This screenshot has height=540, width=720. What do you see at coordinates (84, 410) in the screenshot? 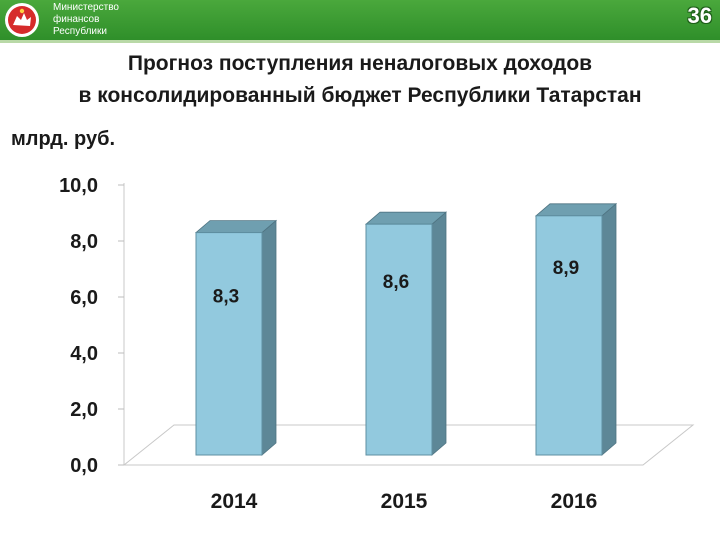
I see `y-tick-label: 2,0` at bounding box center [84, 410].